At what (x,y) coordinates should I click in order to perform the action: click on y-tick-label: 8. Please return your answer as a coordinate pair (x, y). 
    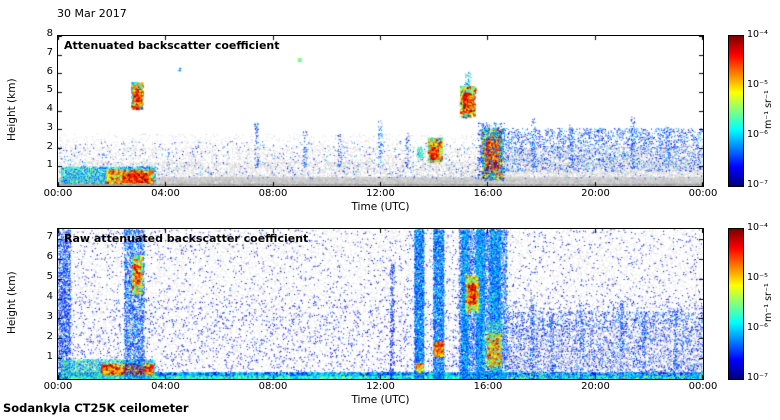
    Looking at the image, I should click on (49, 33).